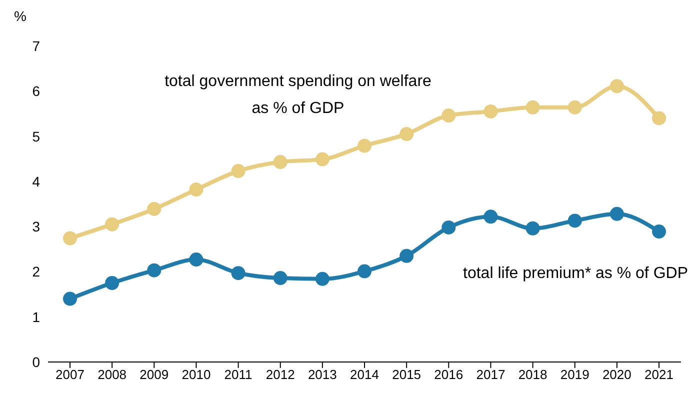 The width and height of the screenshot is (699, 400). I want to click on y-tick-label: 1, so click(36, 316).